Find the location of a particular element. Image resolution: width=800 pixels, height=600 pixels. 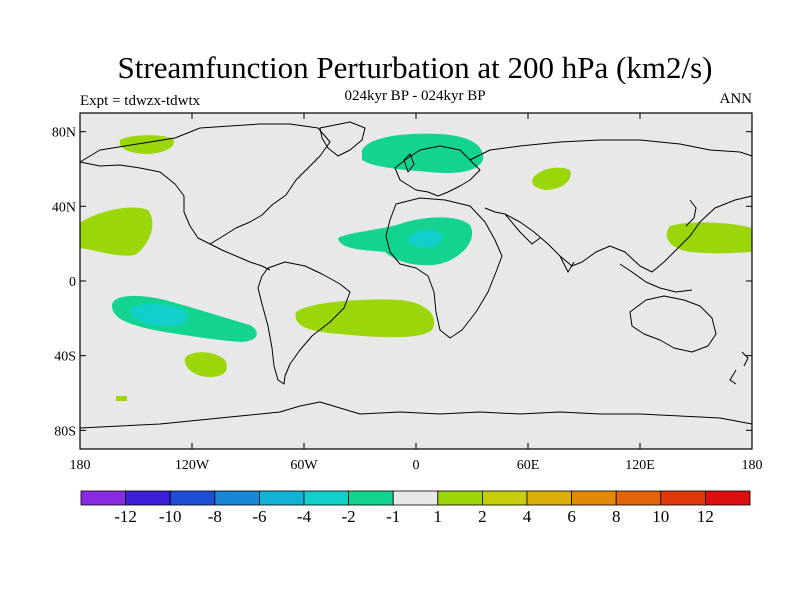

contour-negative-core-pacific is located at coordinates (159, 315).